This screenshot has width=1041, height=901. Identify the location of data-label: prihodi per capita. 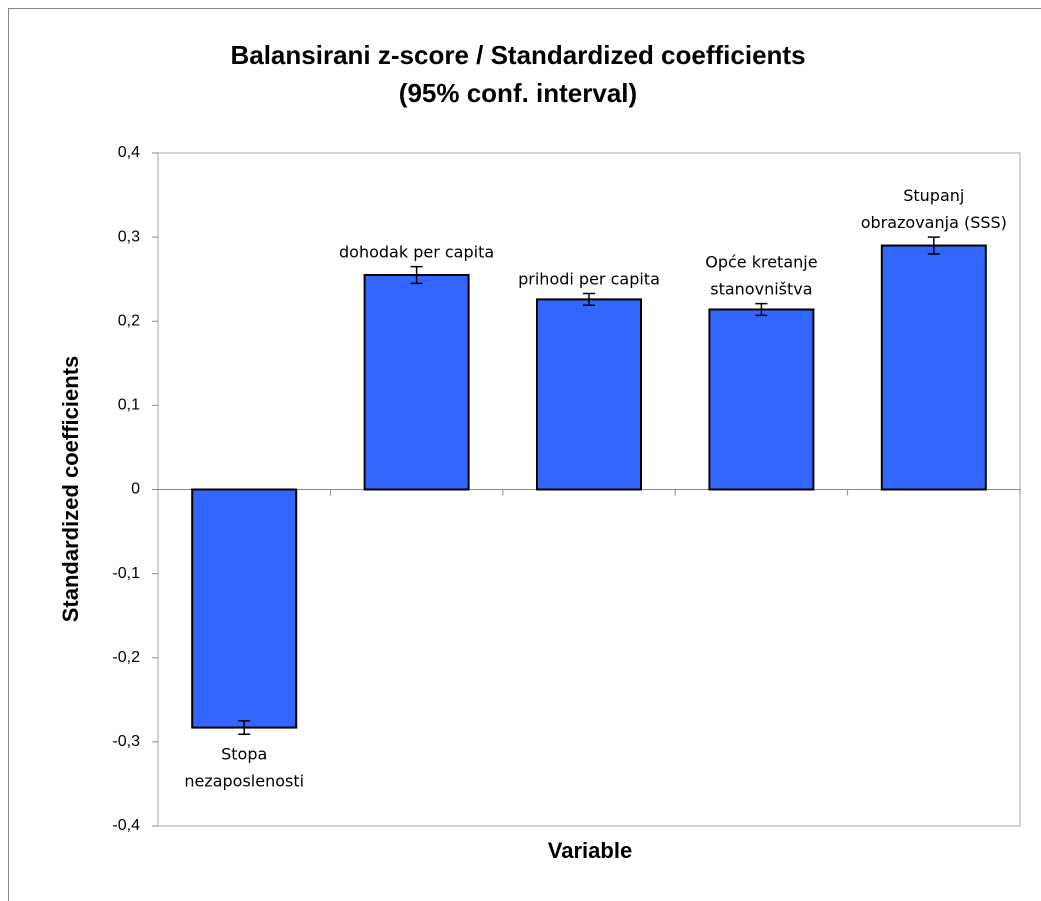
(589, 278).